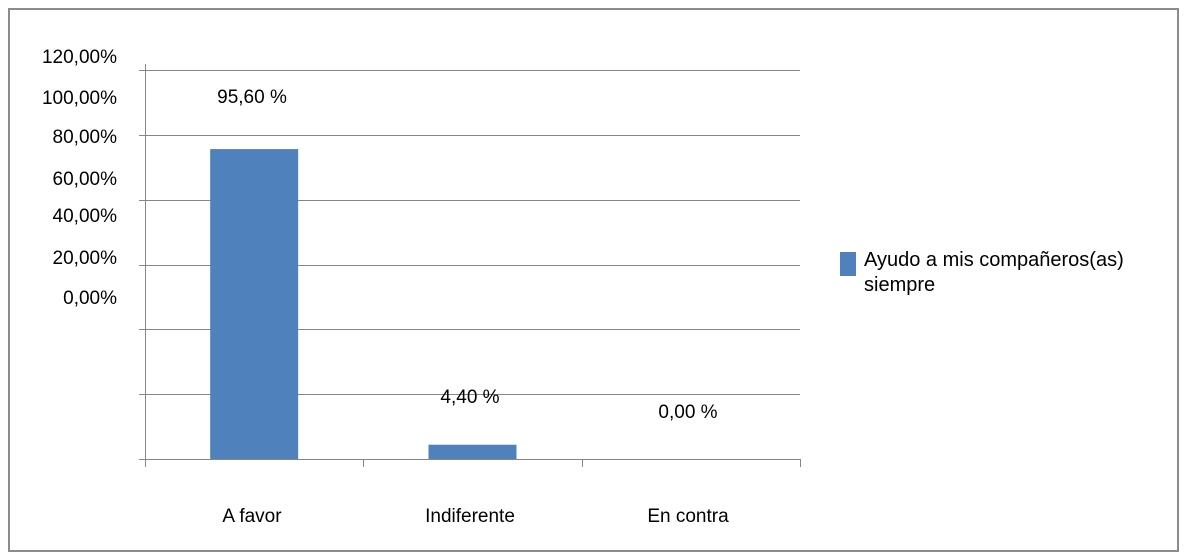 The image size is (1189, 560). Describe the element at coordinates (252, 516) in the screenshot. I see `category-label-a-favor: A favor` at that location.